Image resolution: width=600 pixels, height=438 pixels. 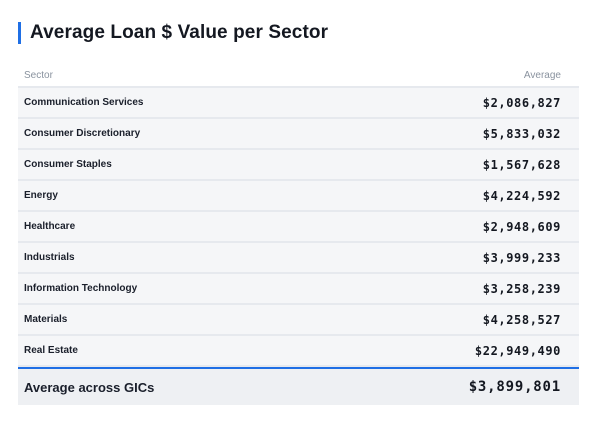 What do you see at coordinates (514, 387) in the screenshot?
I see `summary-value: $3,899,801` at bounding box center [514, 387].